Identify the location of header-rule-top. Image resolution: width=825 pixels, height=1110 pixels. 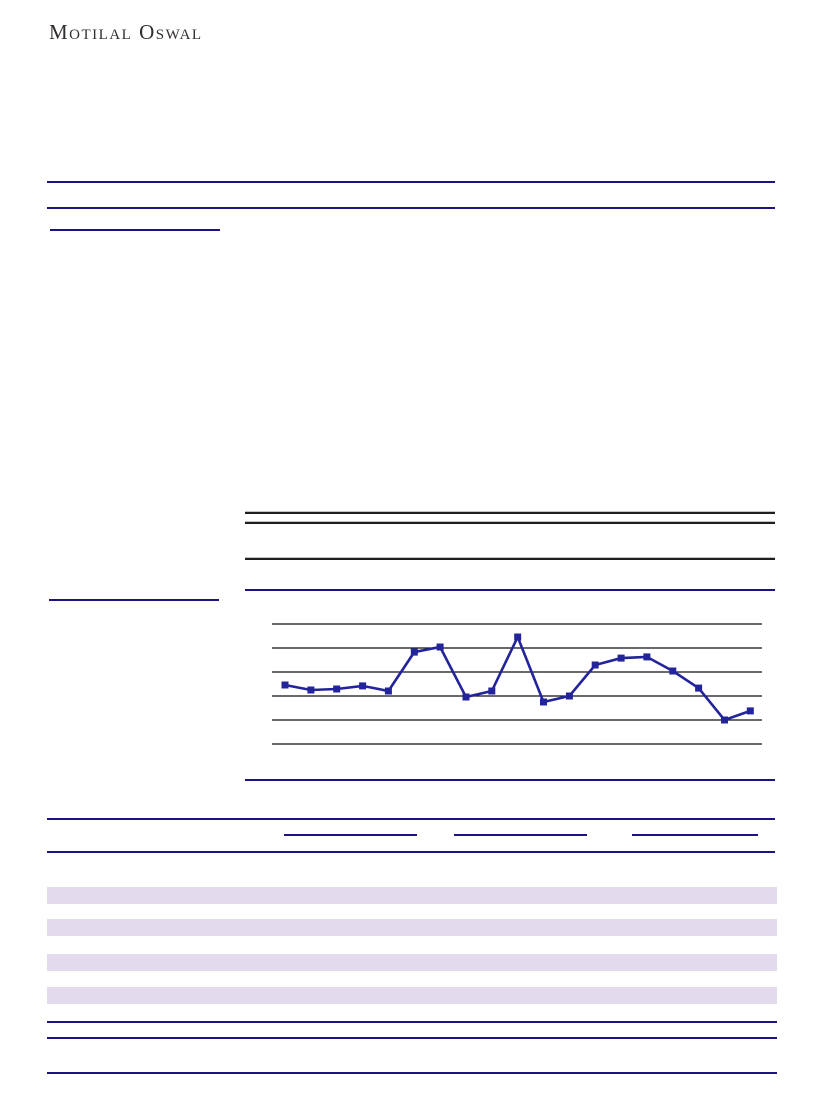
(411, 182).